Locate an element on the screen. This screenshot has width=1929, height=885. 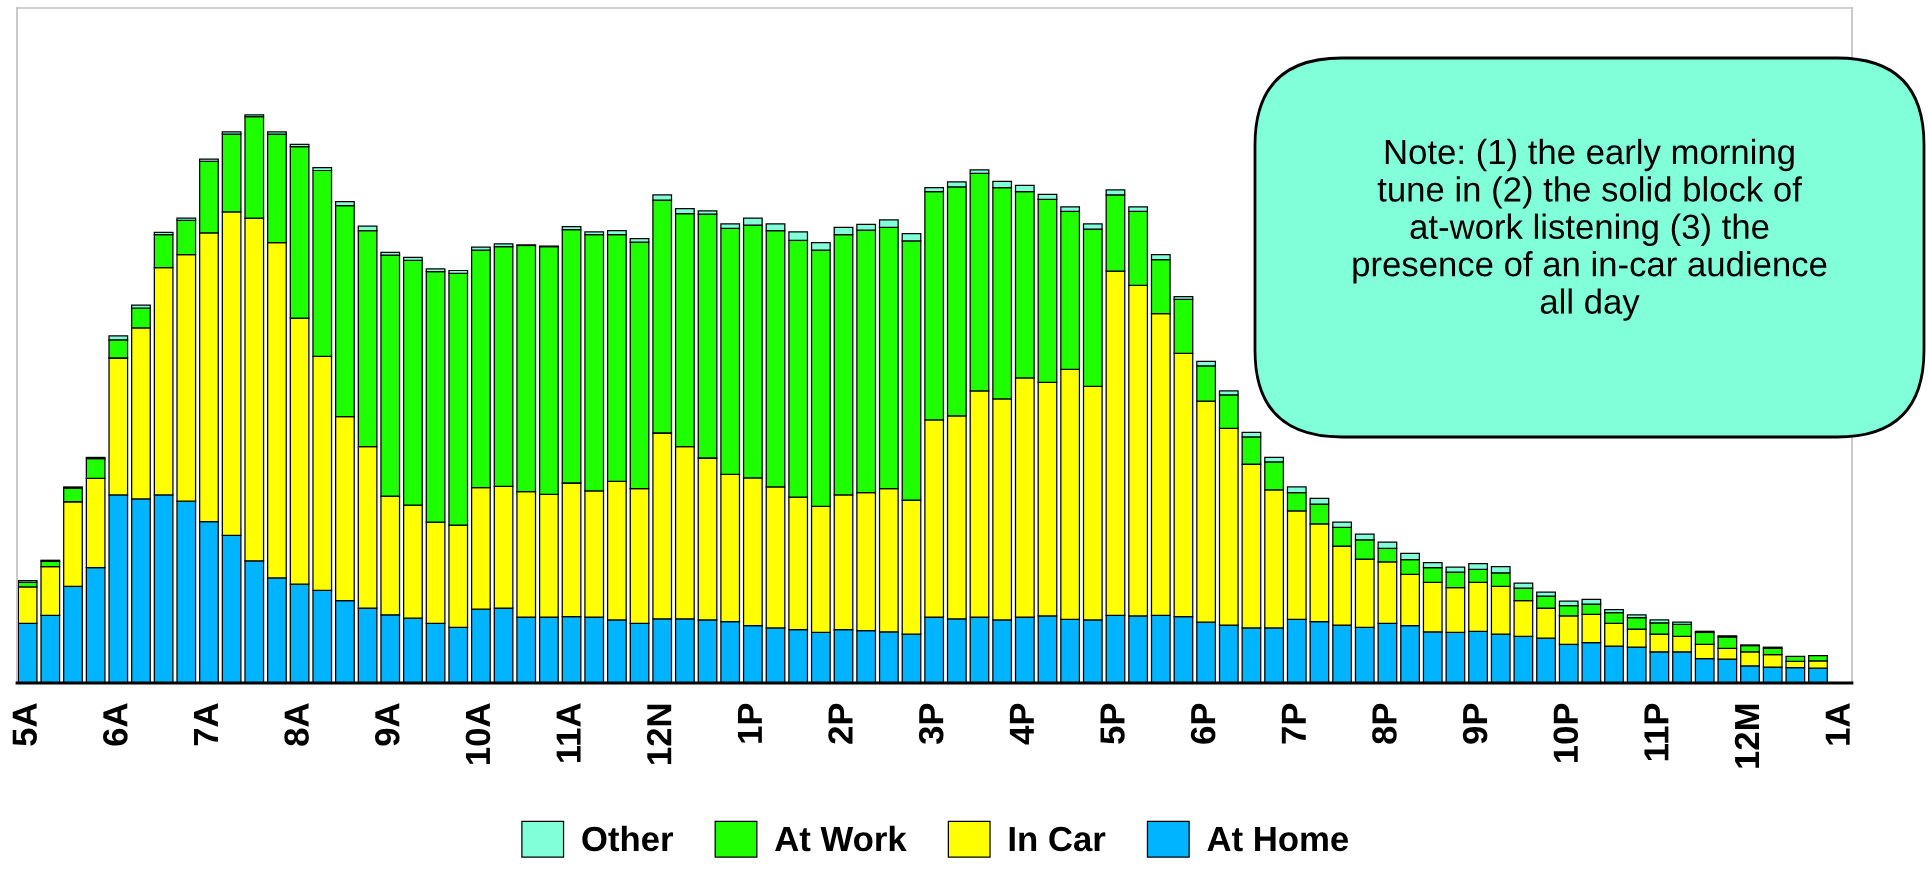
x-tick-label: 2P is located at coordinates (840, 723).